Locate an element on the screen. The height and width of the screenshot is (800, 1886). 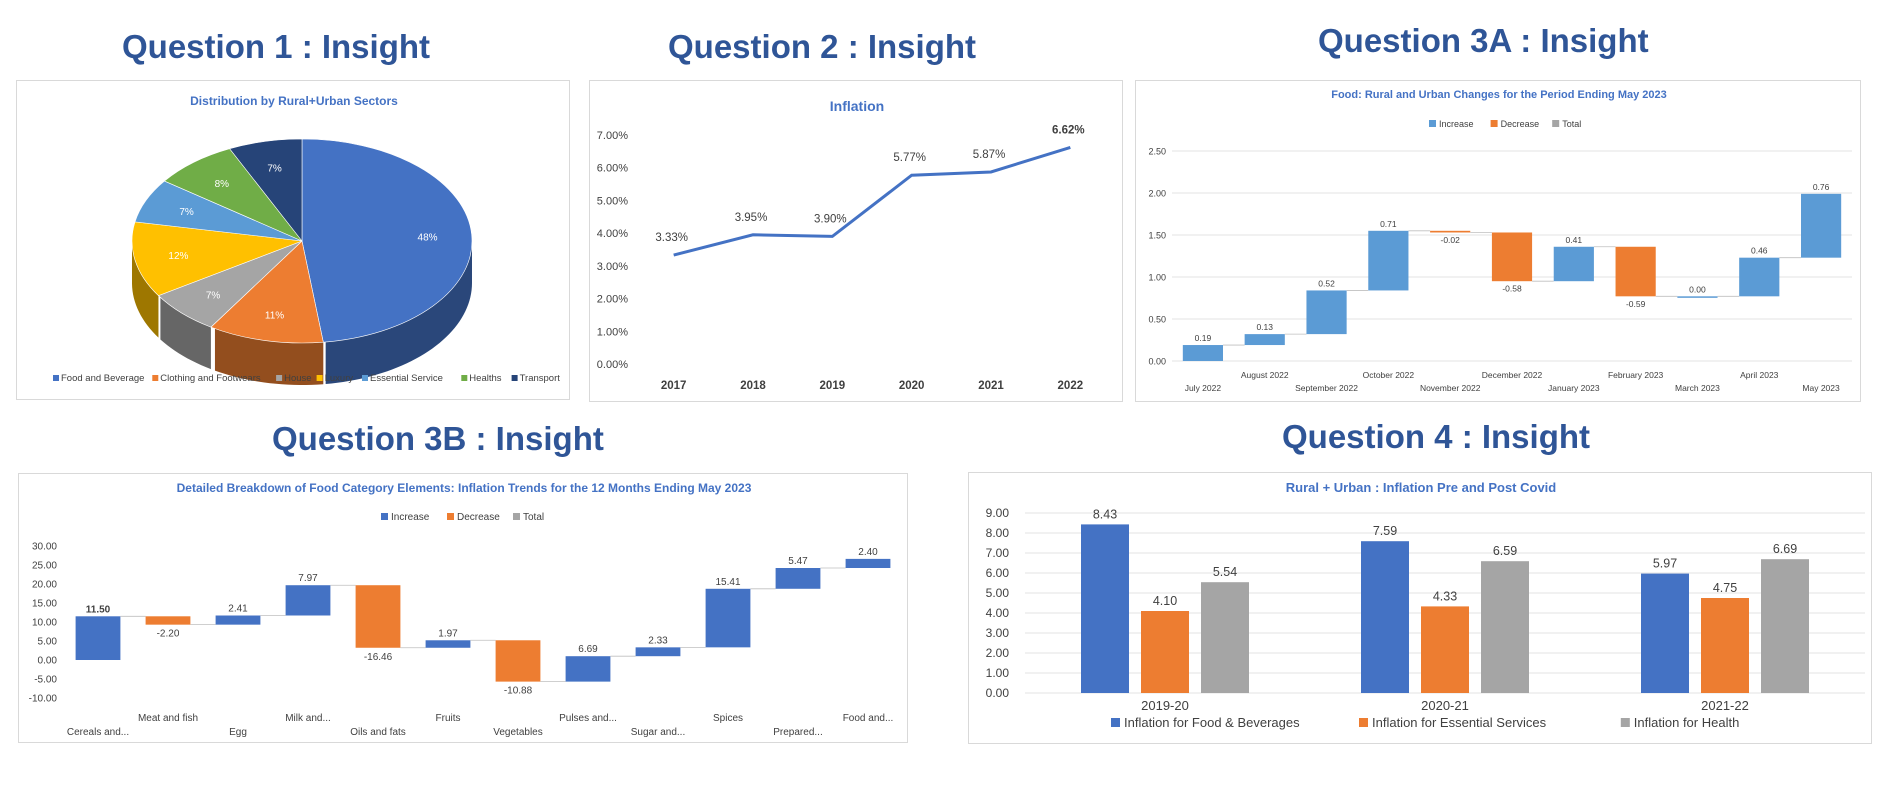
pie-side-clothing-and-footwears is located at coordinates (269, 356).